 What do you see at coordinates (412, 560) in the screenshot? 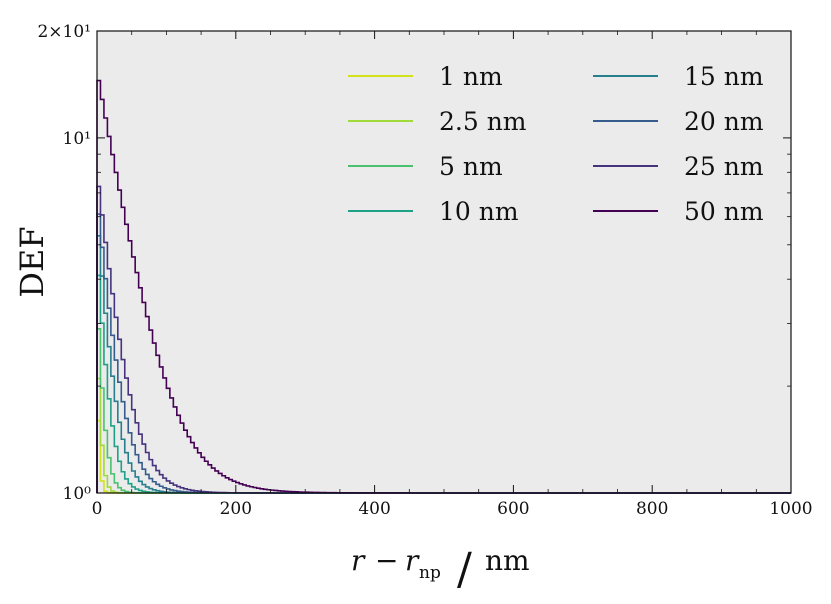
I see `x-axis-title-rnp: r` at bounding box center [412, 560].